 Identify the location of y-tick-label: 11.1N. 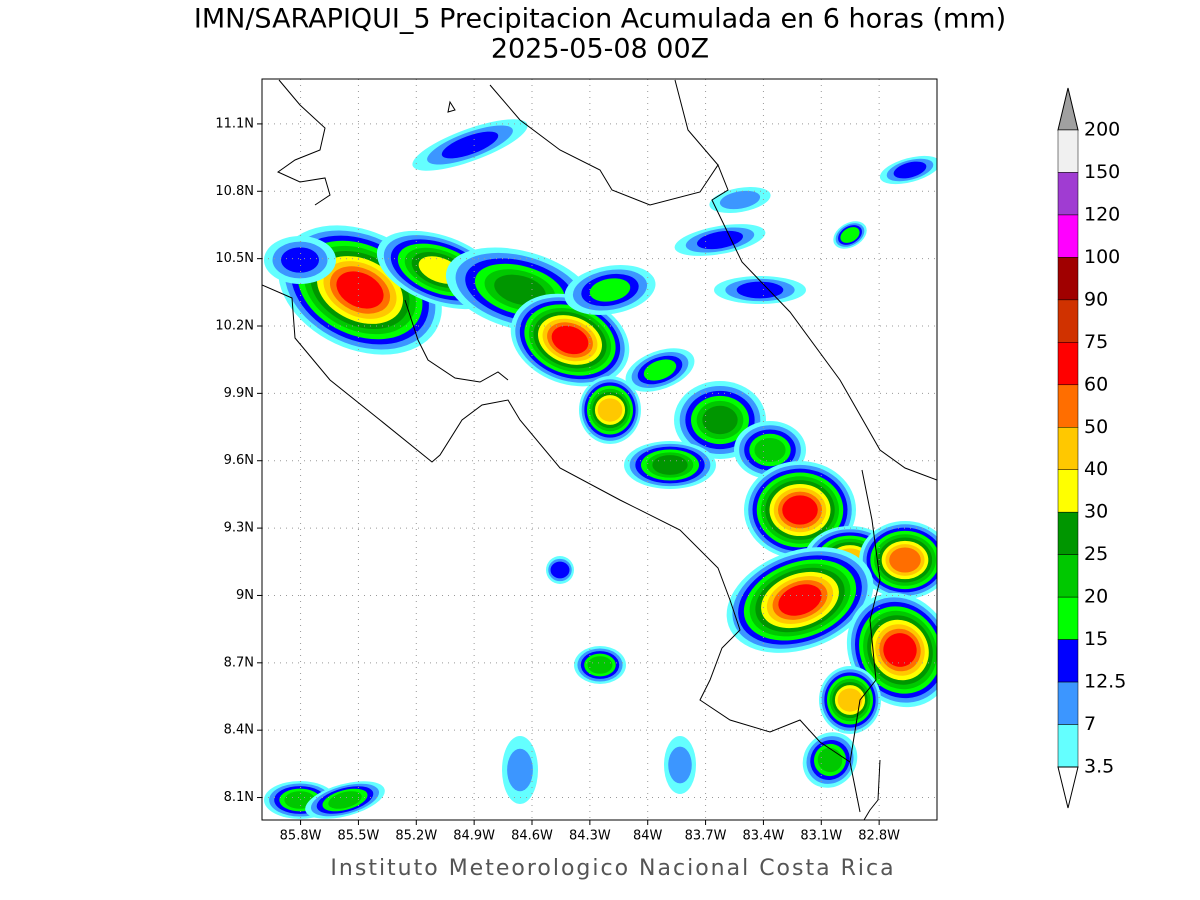
(234, 123).